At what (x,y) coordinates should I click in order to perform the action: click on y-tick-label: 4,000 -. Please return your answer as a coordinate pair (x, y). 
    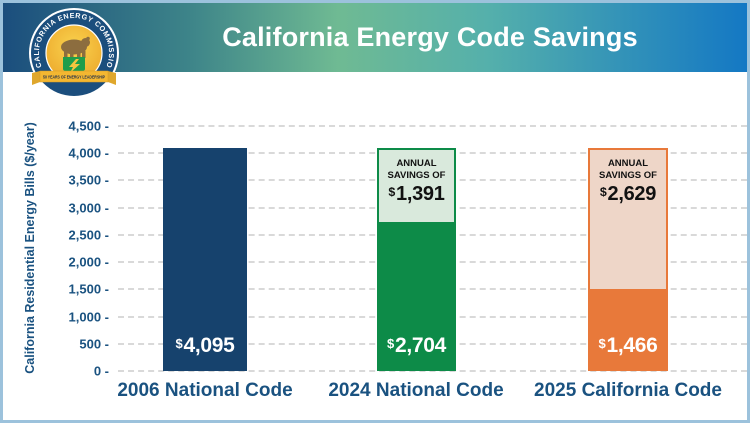
    Looking at the image, I should click on (88, 153).